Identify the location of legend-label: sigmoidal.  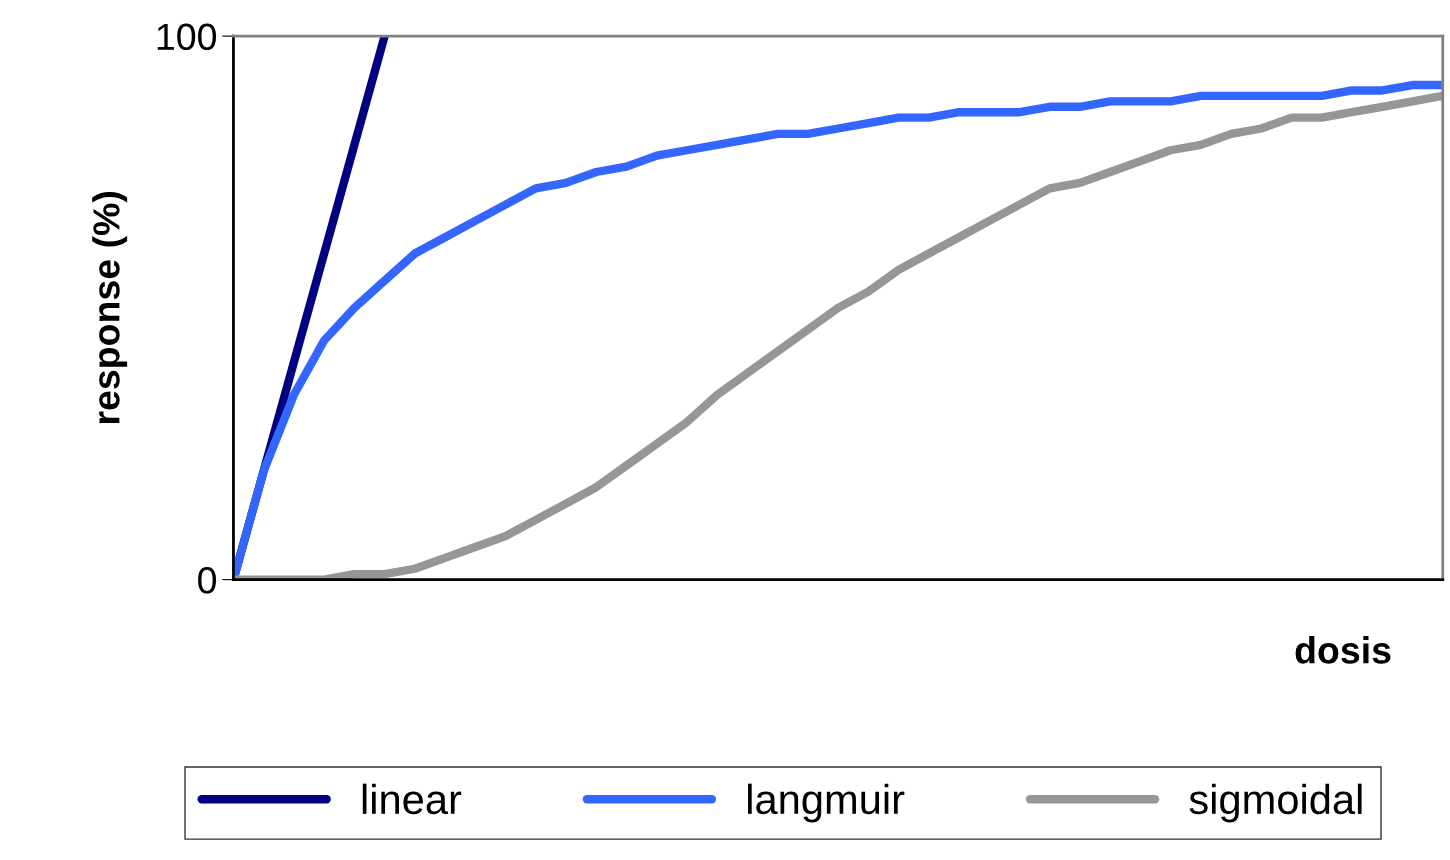
(1275, 803).